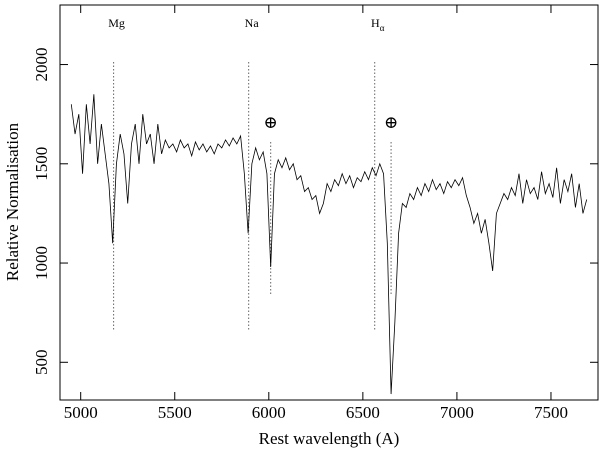  I want to click on annotation-subscript: α, so click(382, 28).